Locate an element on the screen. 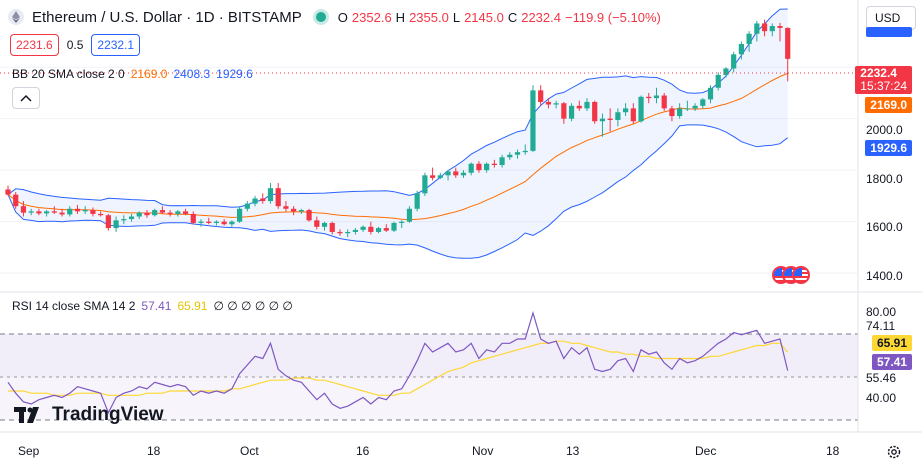 The image size is (922, 468). rsi-axis-label: 80.00 is located at coordinates (881, 312).